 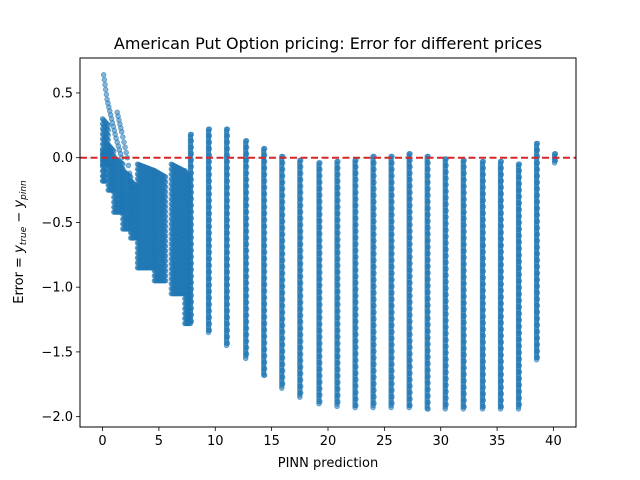 What do you see at coordinates (57, 223) in the screenshot?
I see `y-tick-label: −0.5` at bounding box center [57, 223].